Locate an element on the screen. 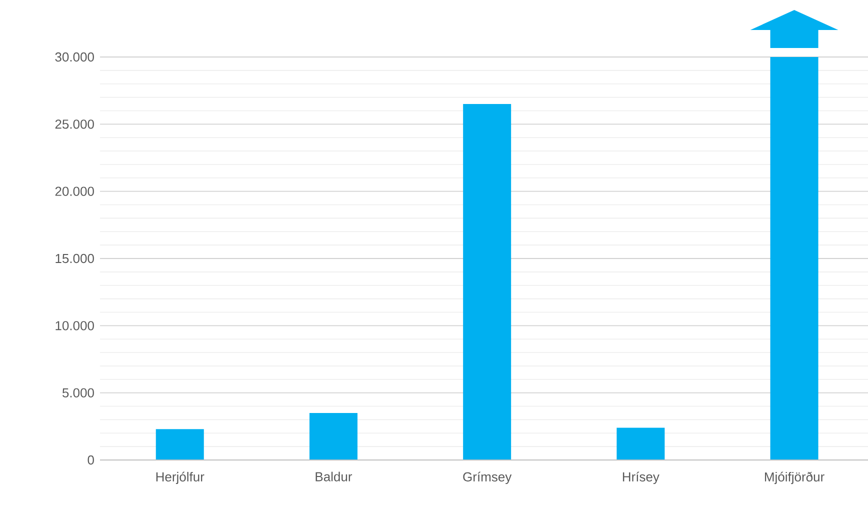 This screenshot has height=505, width=868. x-tick-label: Mjóifjörður is located at coordinates (794, 478).